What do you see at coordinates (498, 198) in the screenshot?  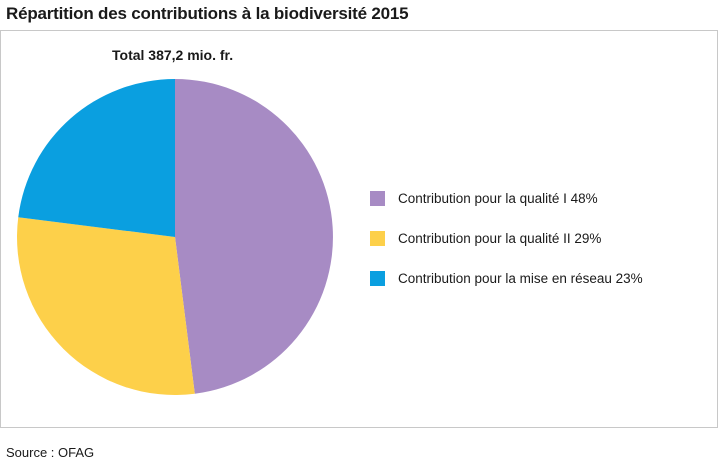 I see `legend-label-qualite-1: Contribution pour la qualité I 48%` at bounding box center [498, 198].